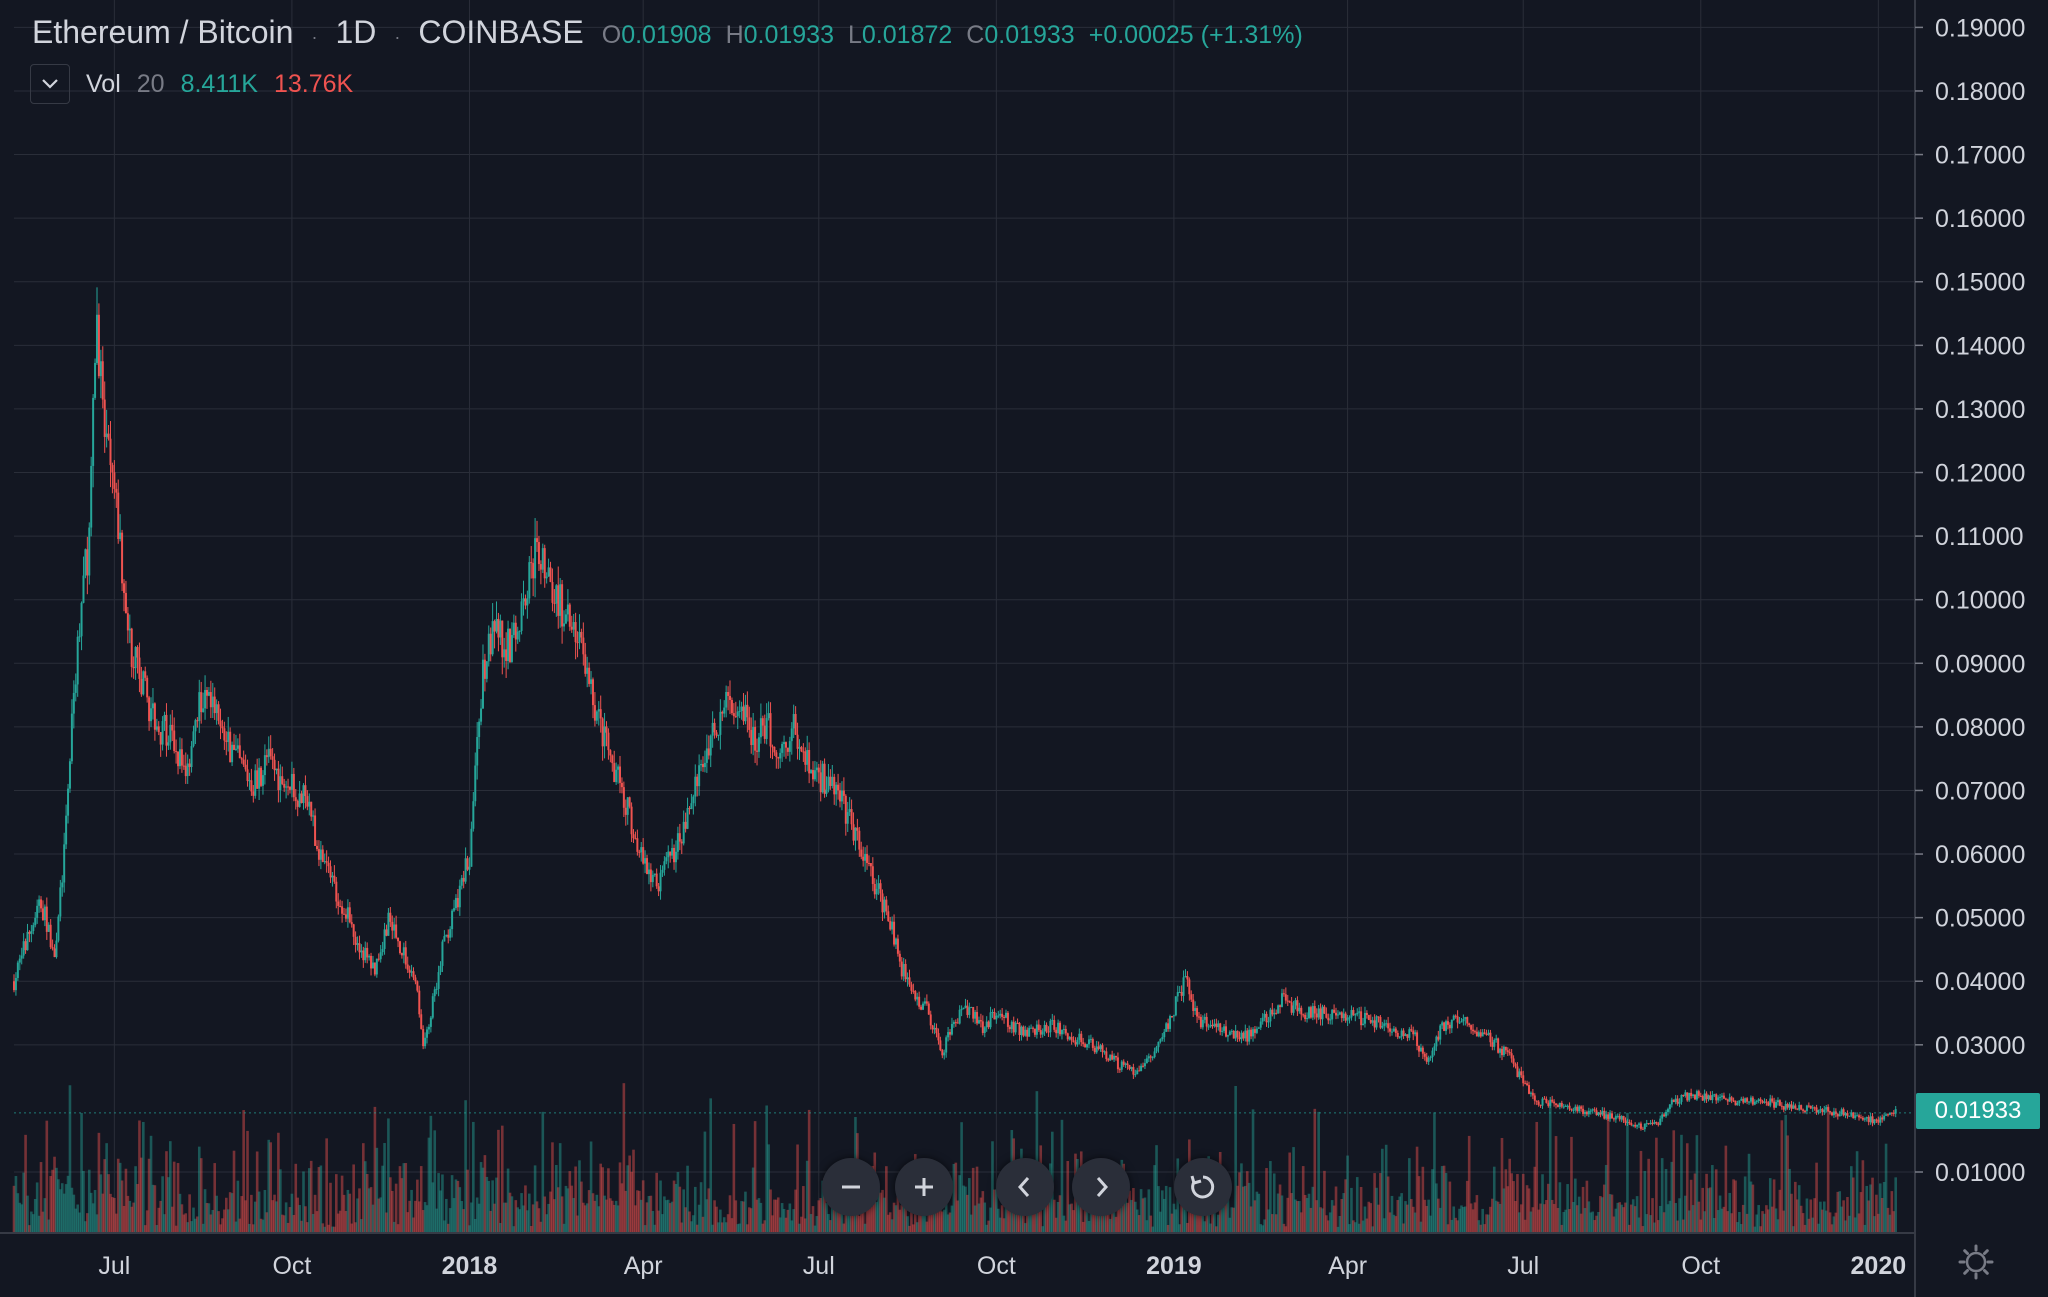 The image size is (2048, 1297). I want to click on volume-down-value: 13.76K, so click(313, 83).